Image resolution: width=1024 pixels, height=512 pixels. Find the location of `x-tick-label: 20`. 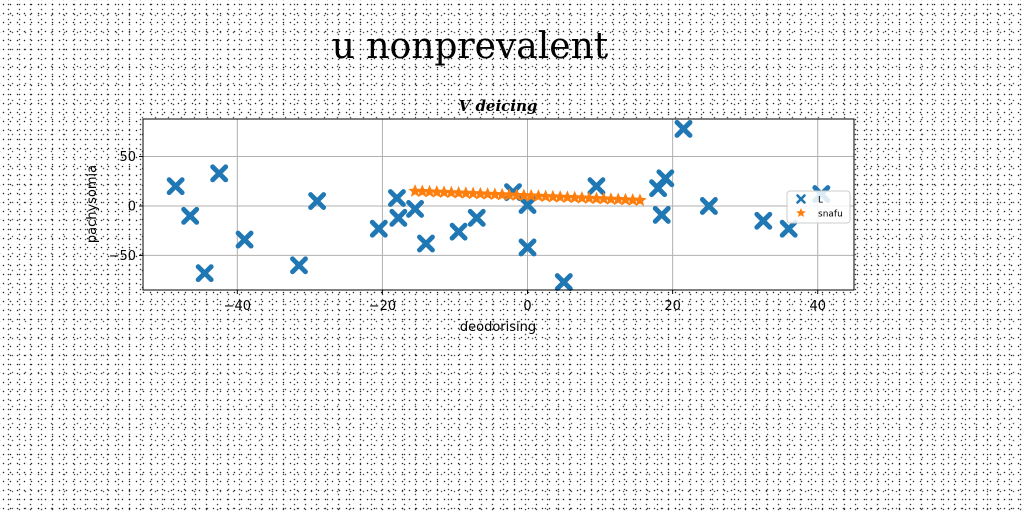

x-tick-label: 20 is located at coordinates (672, 306).